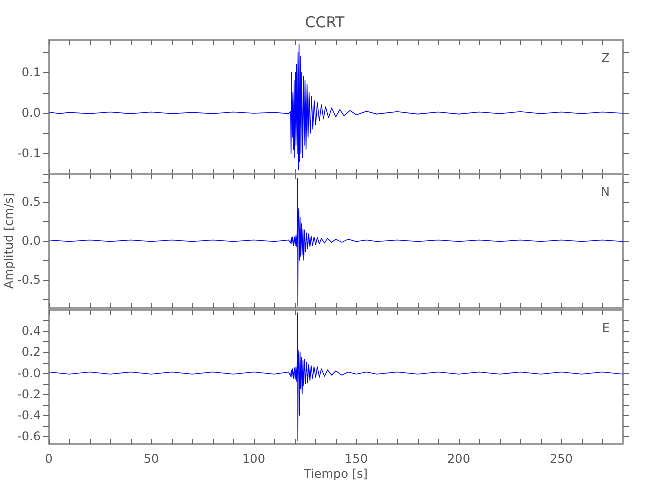 The width and height of the screenshot is (650, 500). I want to click on y-tick-label: -0.5, so click(29, 279).